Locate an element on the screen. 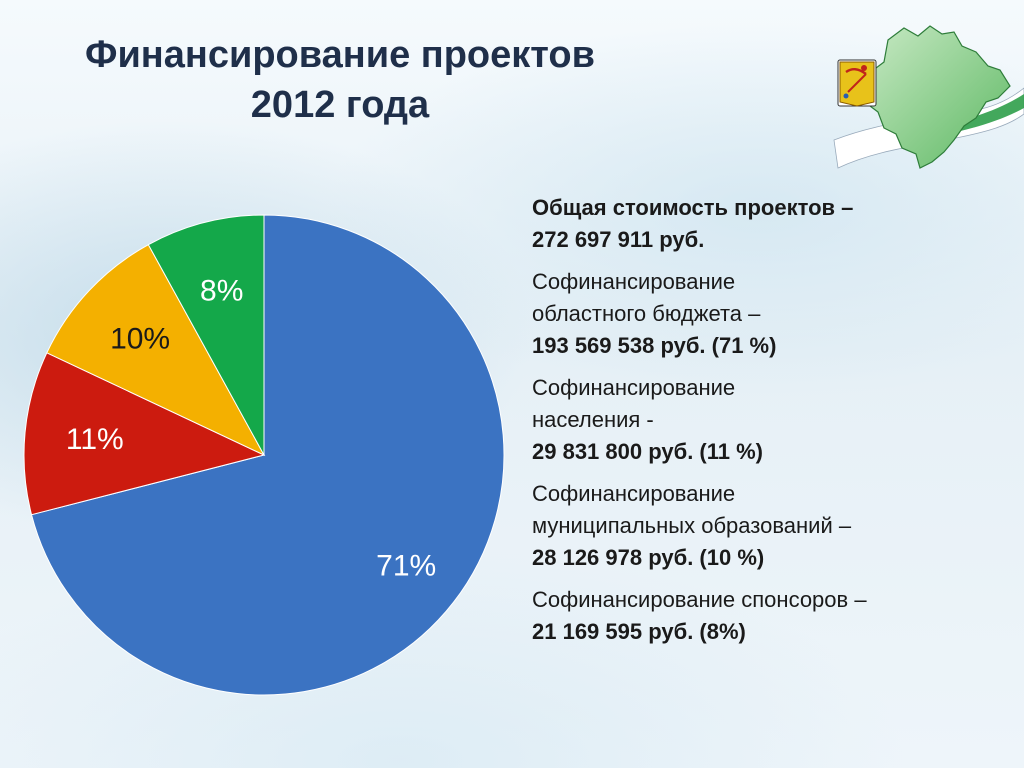  population-value: 29 831 800 руб. (11 %) is located at coordinates (647, 451).